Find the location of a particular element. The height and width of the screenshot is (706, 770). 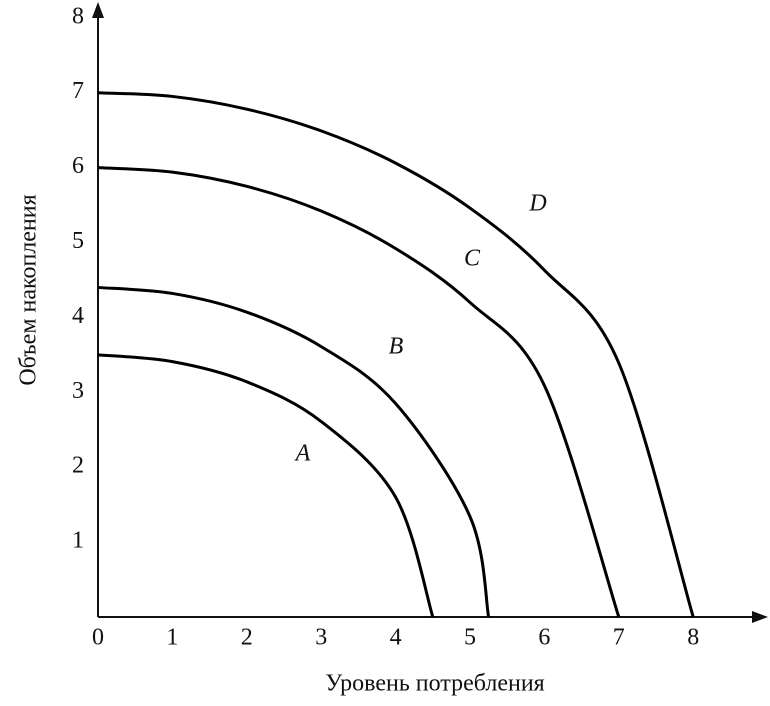

curve-label: D is located at coordinates (537, 204).